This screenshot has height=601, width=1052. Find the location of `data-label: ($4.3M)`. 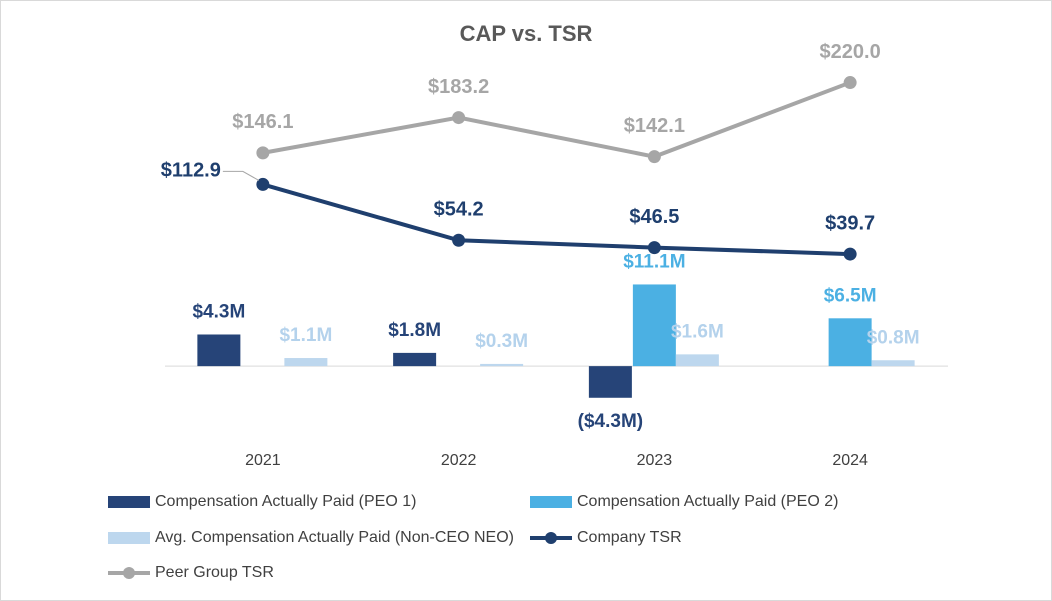

data-label: ($4.3M) is located at coordinates (610, 421).